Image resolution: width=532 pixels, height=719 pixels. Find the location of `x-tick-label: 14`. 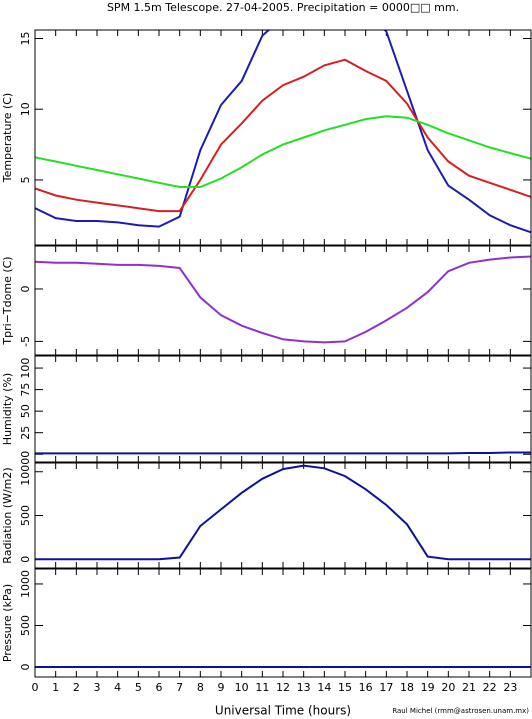

x-tick-label: 14 is located at coordinates (324, 687).